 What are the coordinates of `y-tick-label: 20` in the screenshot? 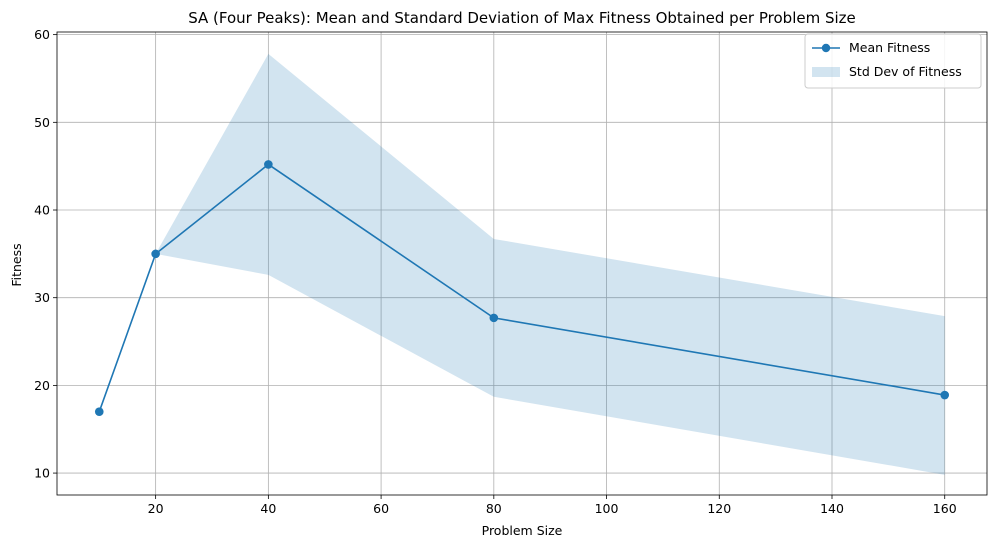 It's located at (42, 385).